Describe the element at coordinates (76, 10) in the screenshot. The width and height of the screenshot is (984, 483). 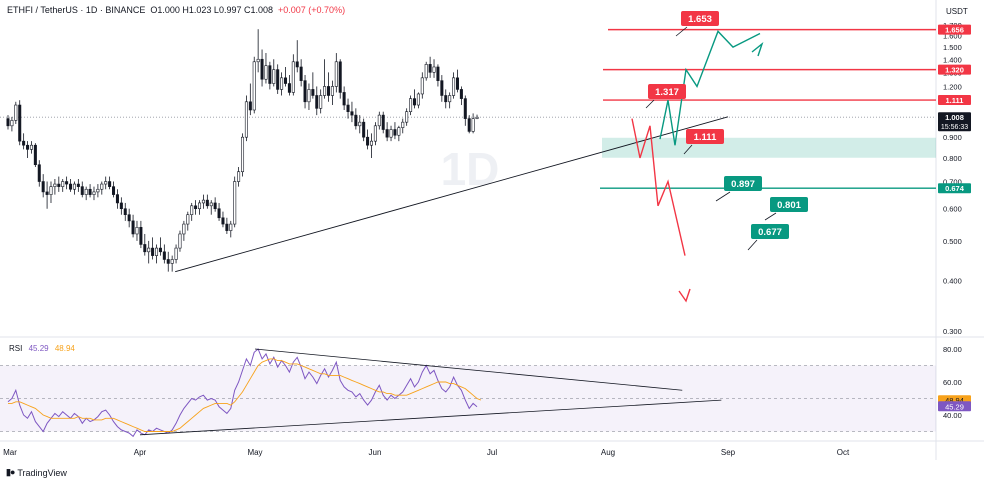
I see `symbol-label: ETHFI / TetherUS · 1D · BINANCE` at that location.